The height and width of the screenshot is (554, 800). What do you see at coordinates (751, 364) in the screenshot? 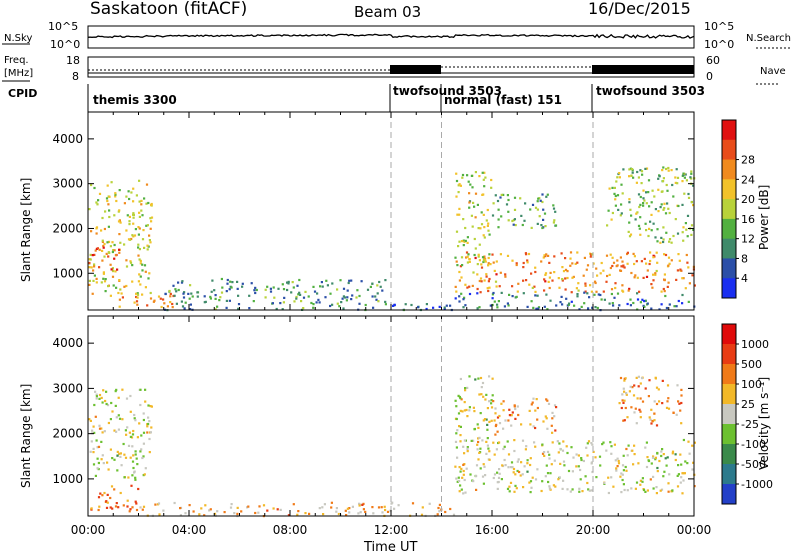
I see `colorbar-tick-label: 500` at bounding box center [751, 364].